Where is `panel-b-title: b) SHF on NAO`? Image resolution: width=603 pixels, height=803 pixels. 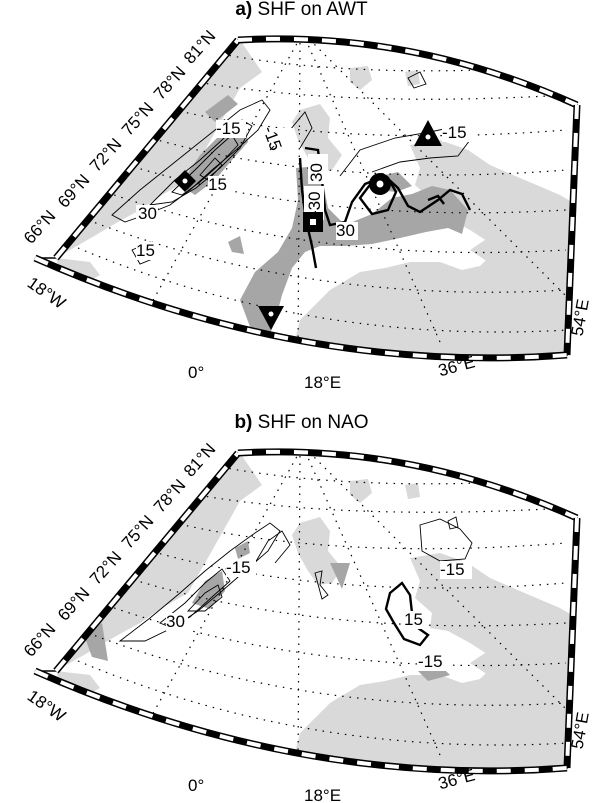
panel-b-title: b) SHF on NAO is located at coordinates (301, 423).